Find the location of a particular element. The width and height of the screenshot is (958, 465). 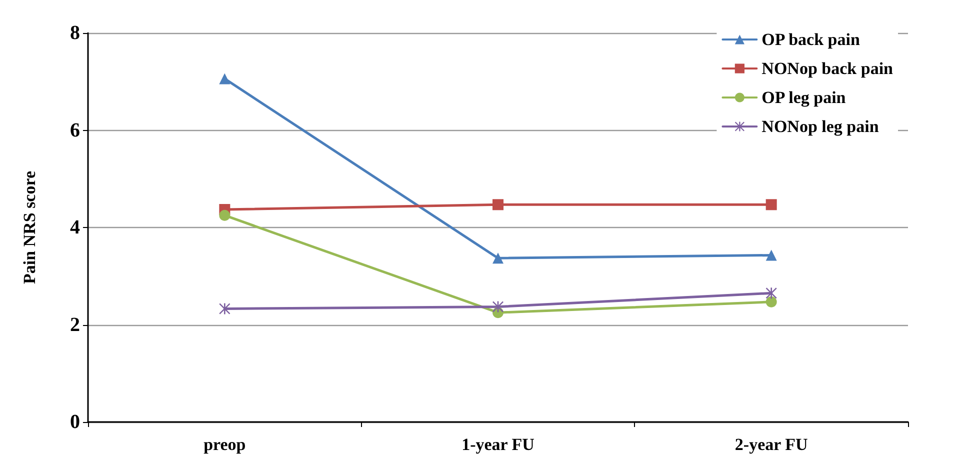

legend-label: OP back pain is located at coordinates (811, 39).